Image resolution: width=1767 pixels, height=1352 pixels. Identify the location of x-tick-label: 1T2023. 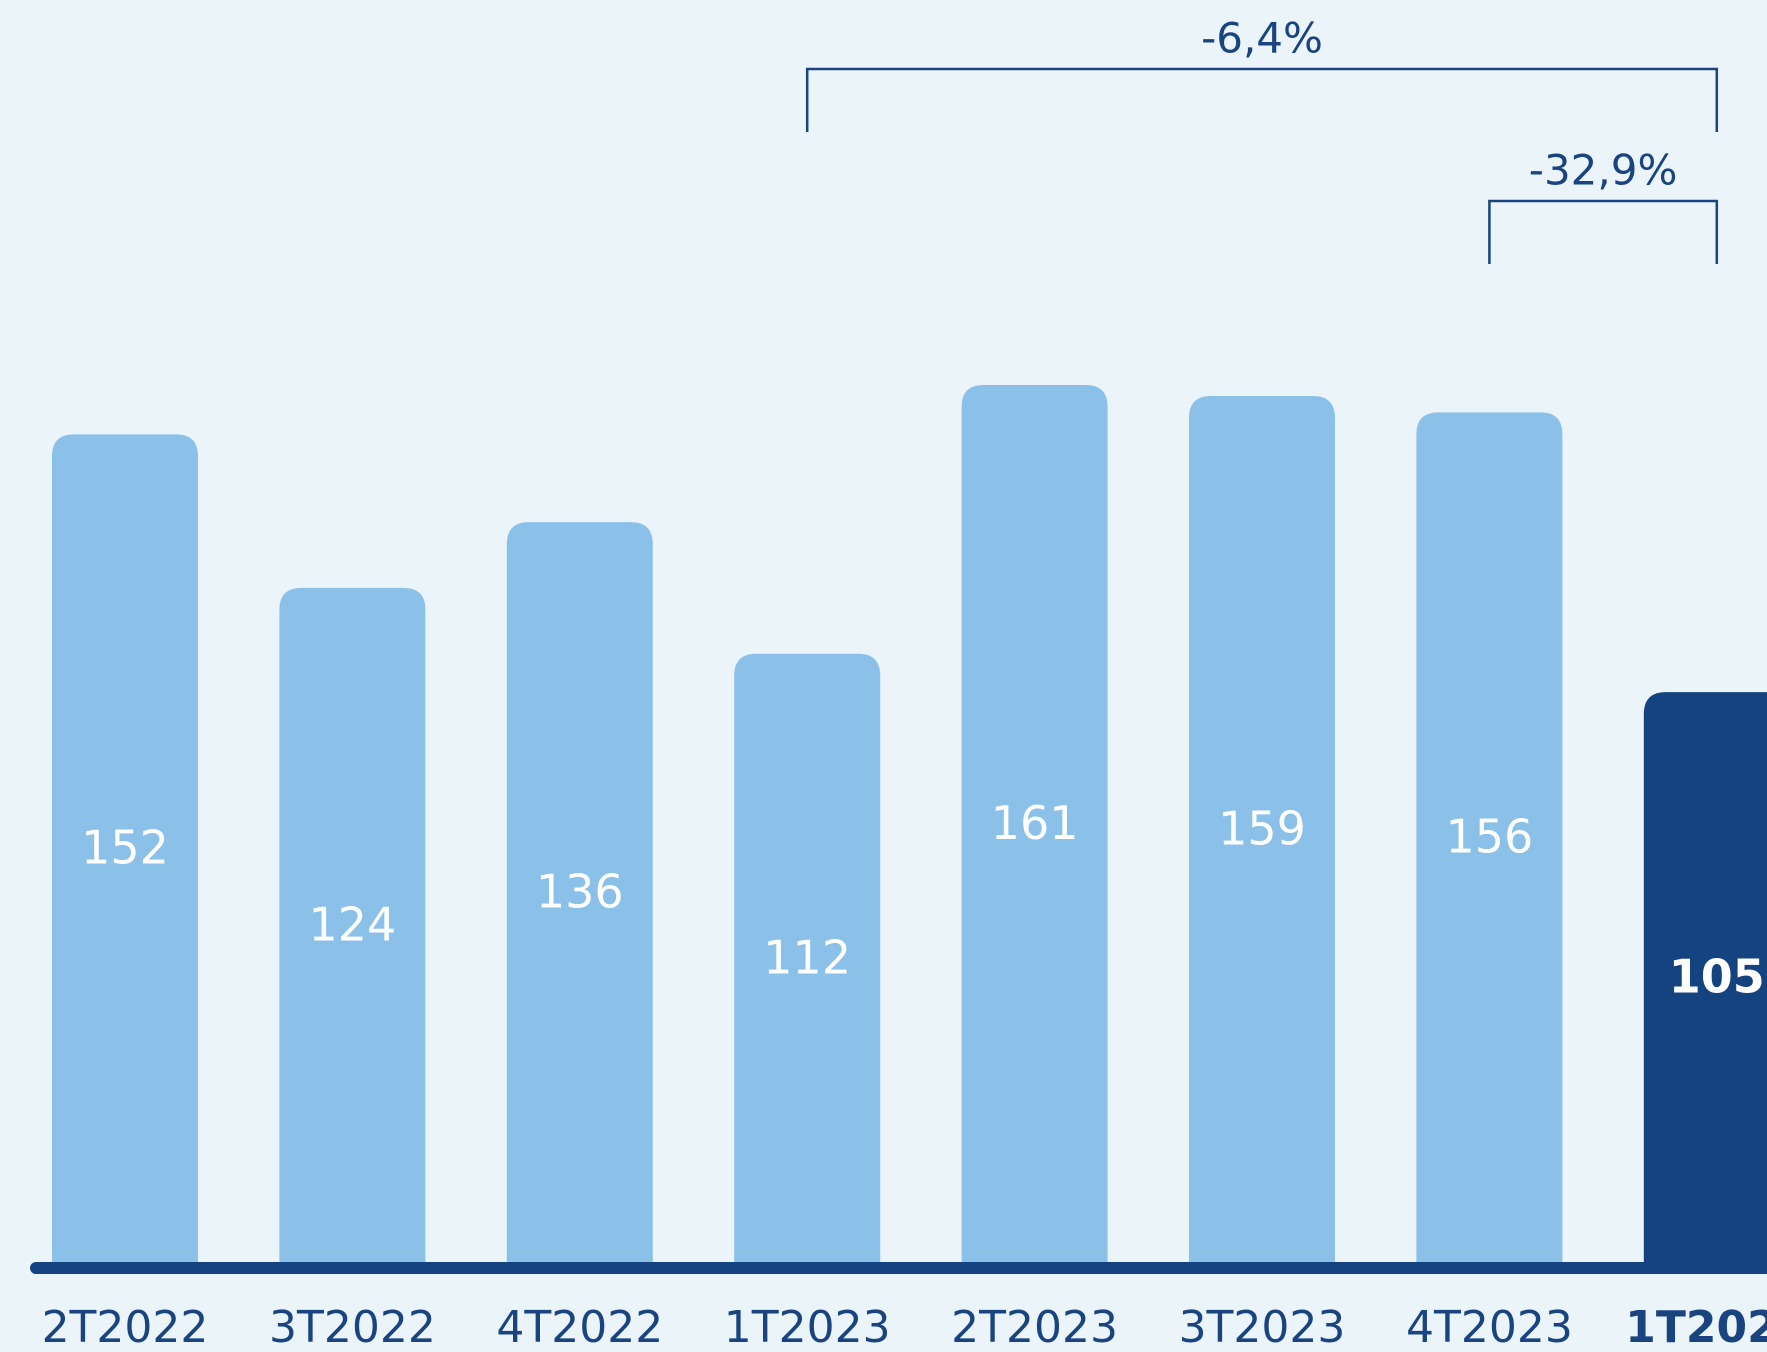
(807, 1327).